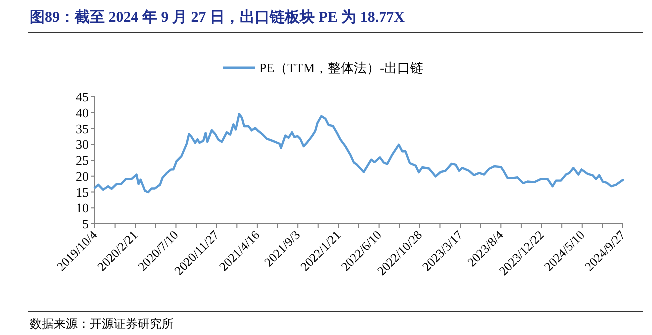 The image size is (652, 335). I want to click on y-tick-label: 35, so click(82, 128).